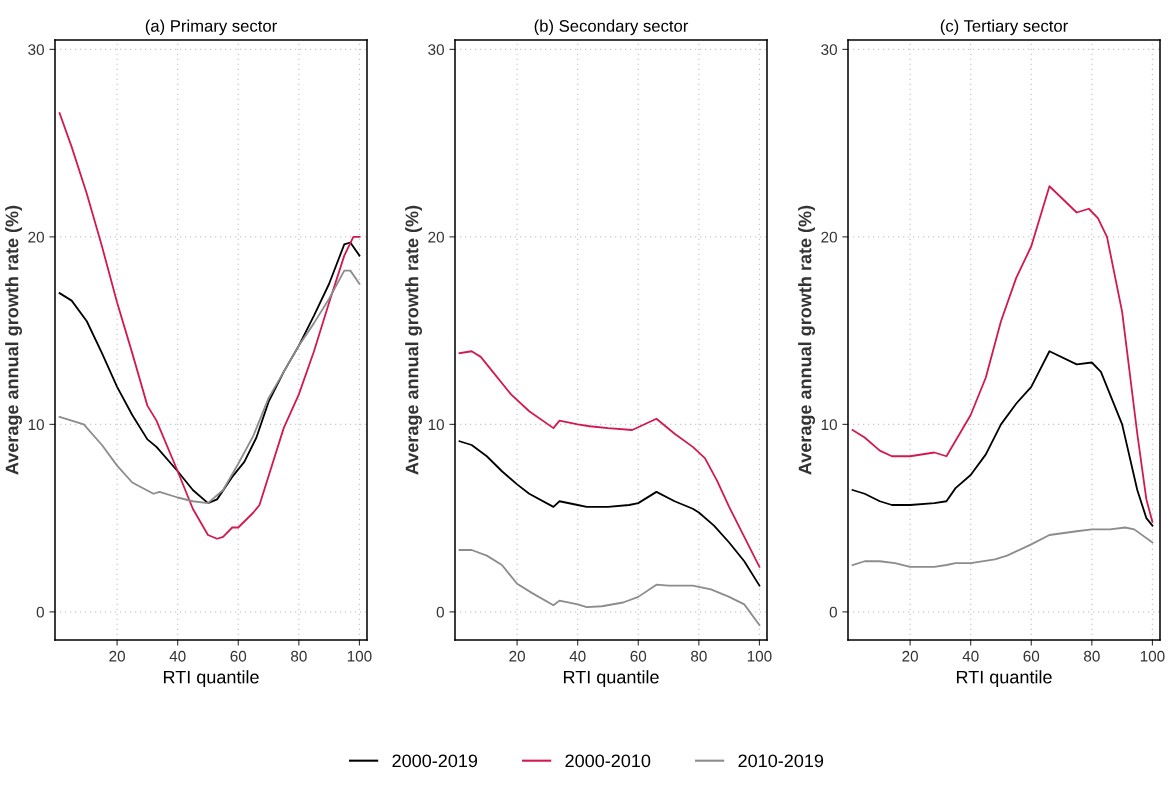 The image size is (1174, 787). What do you see at coordinates (211, 27) in the screenshot?
I see `chart-title: (a) Primary sector` at bounding box center [211, 27].